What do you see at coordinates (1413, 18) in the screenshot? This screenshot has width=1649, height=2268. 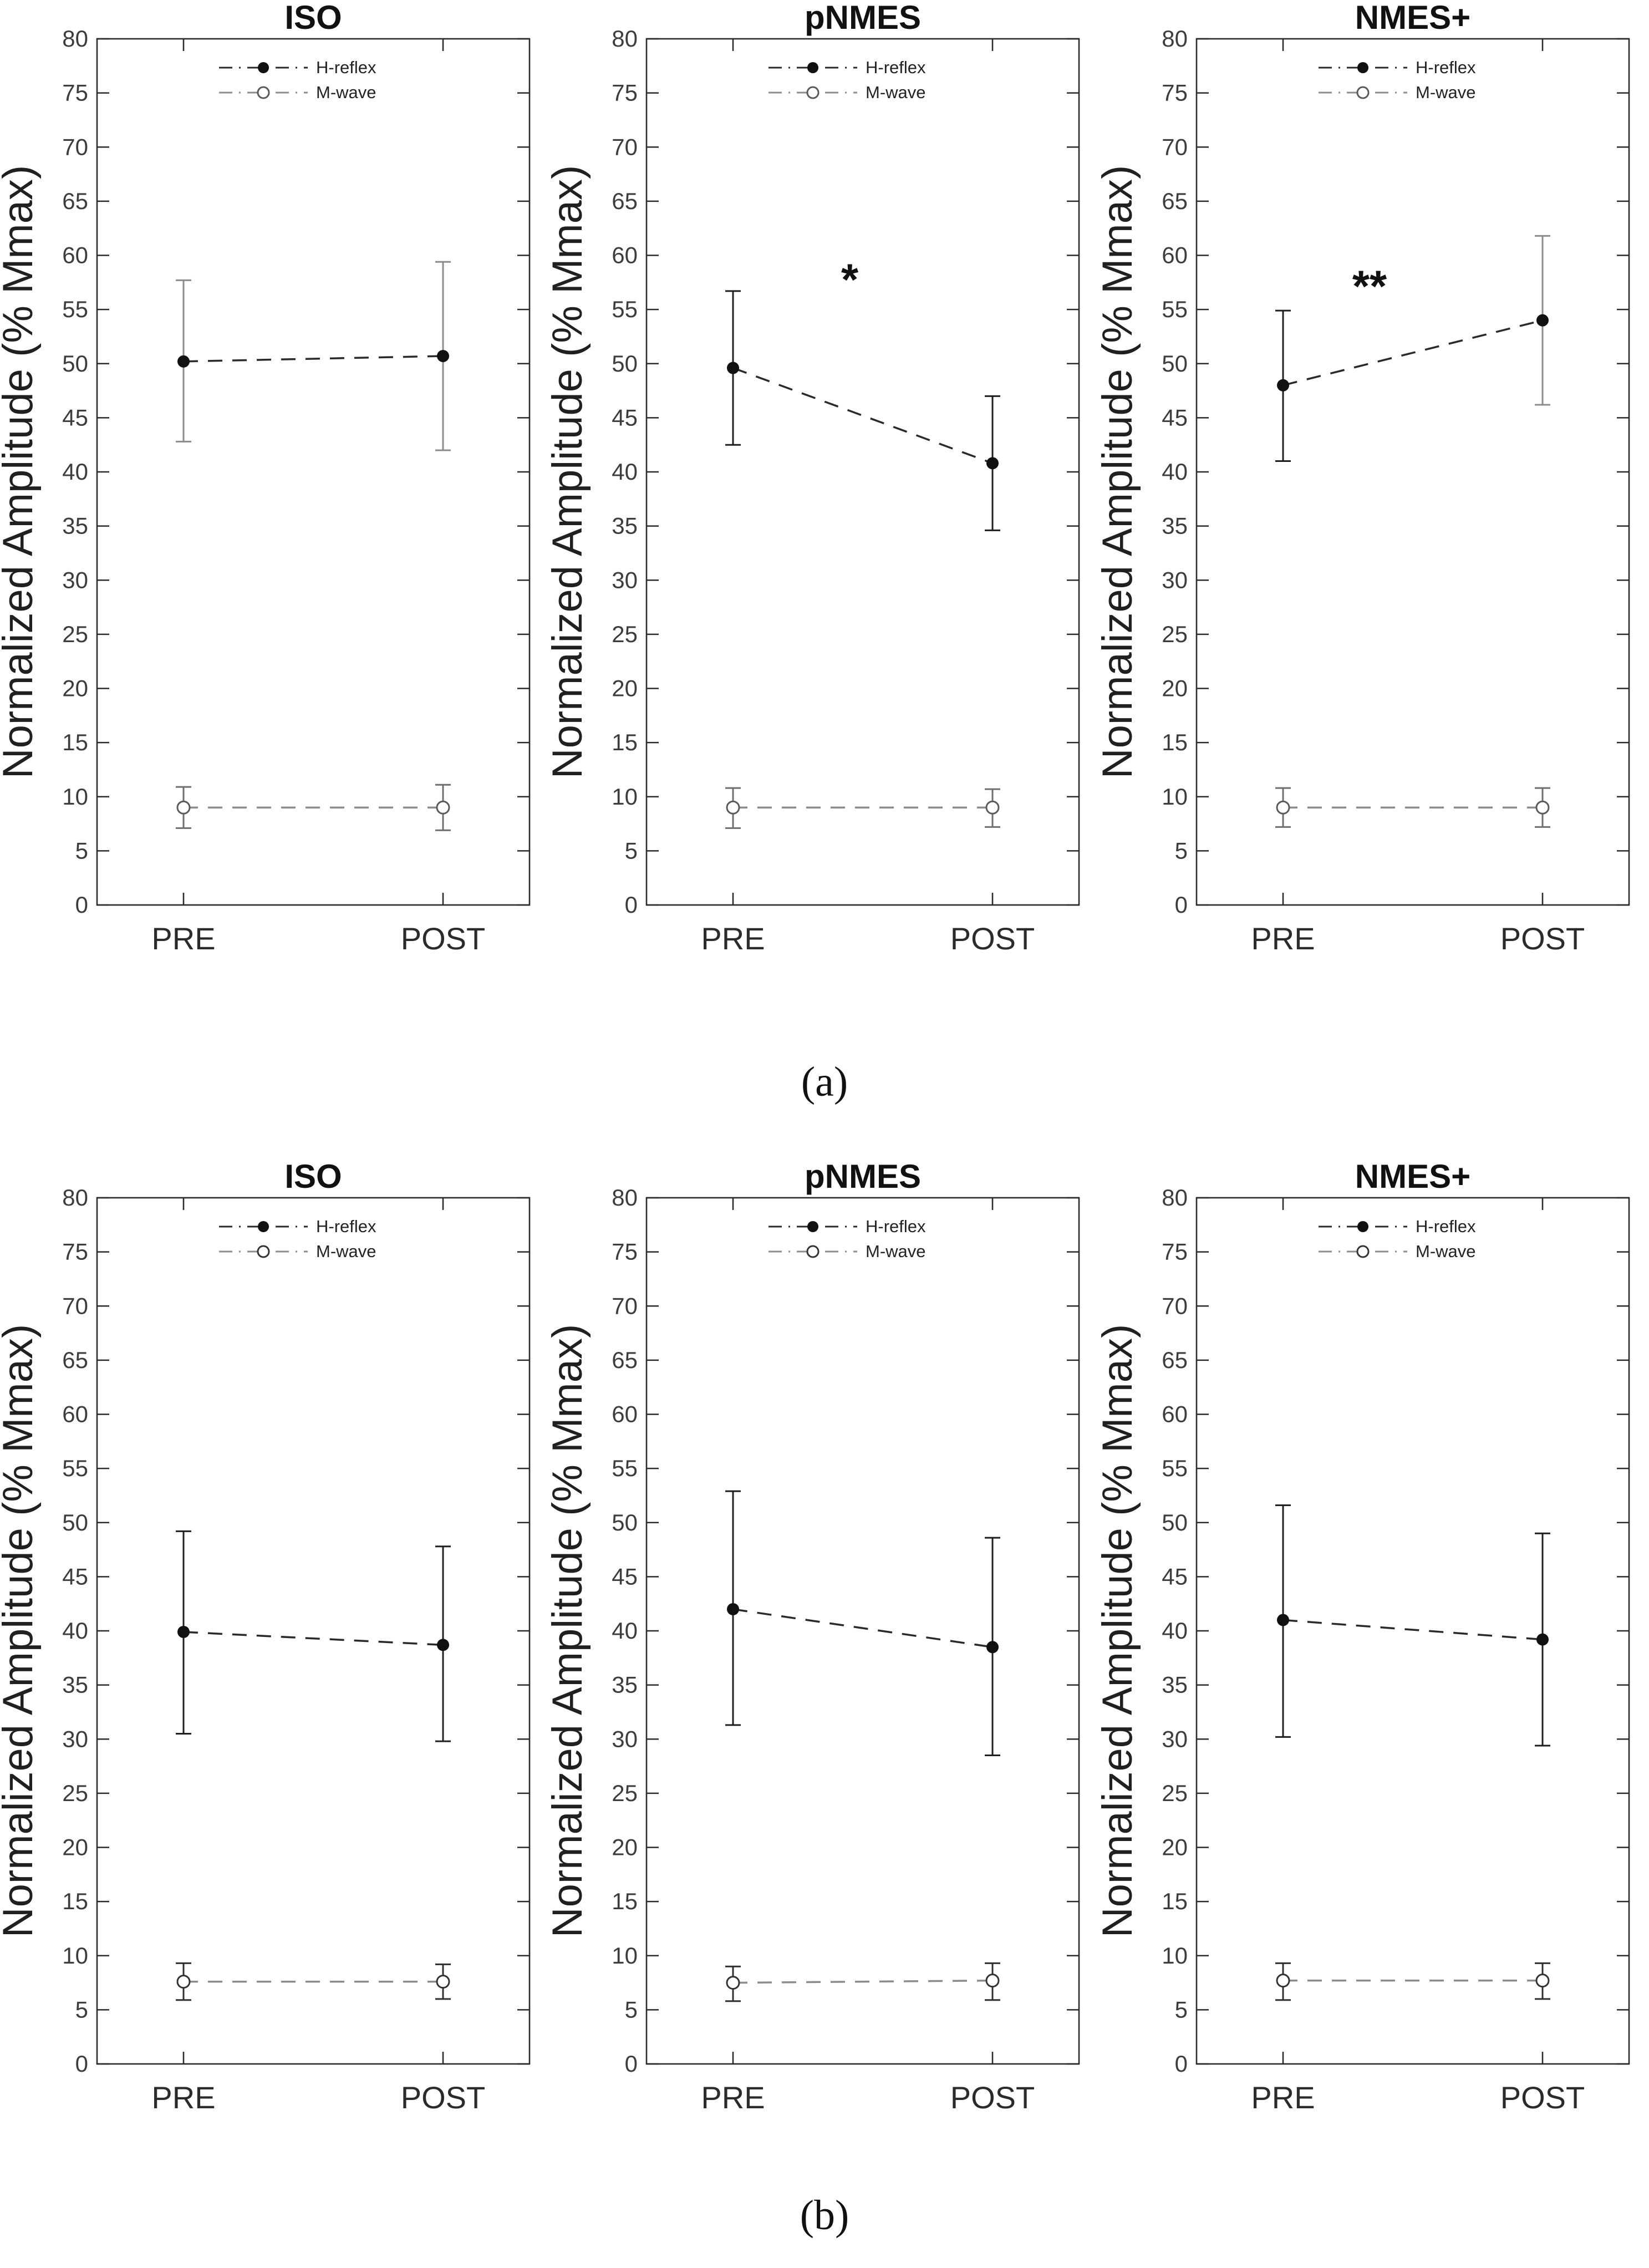 I see `panel-title: NMES+` at bounding box center [1413, 18].